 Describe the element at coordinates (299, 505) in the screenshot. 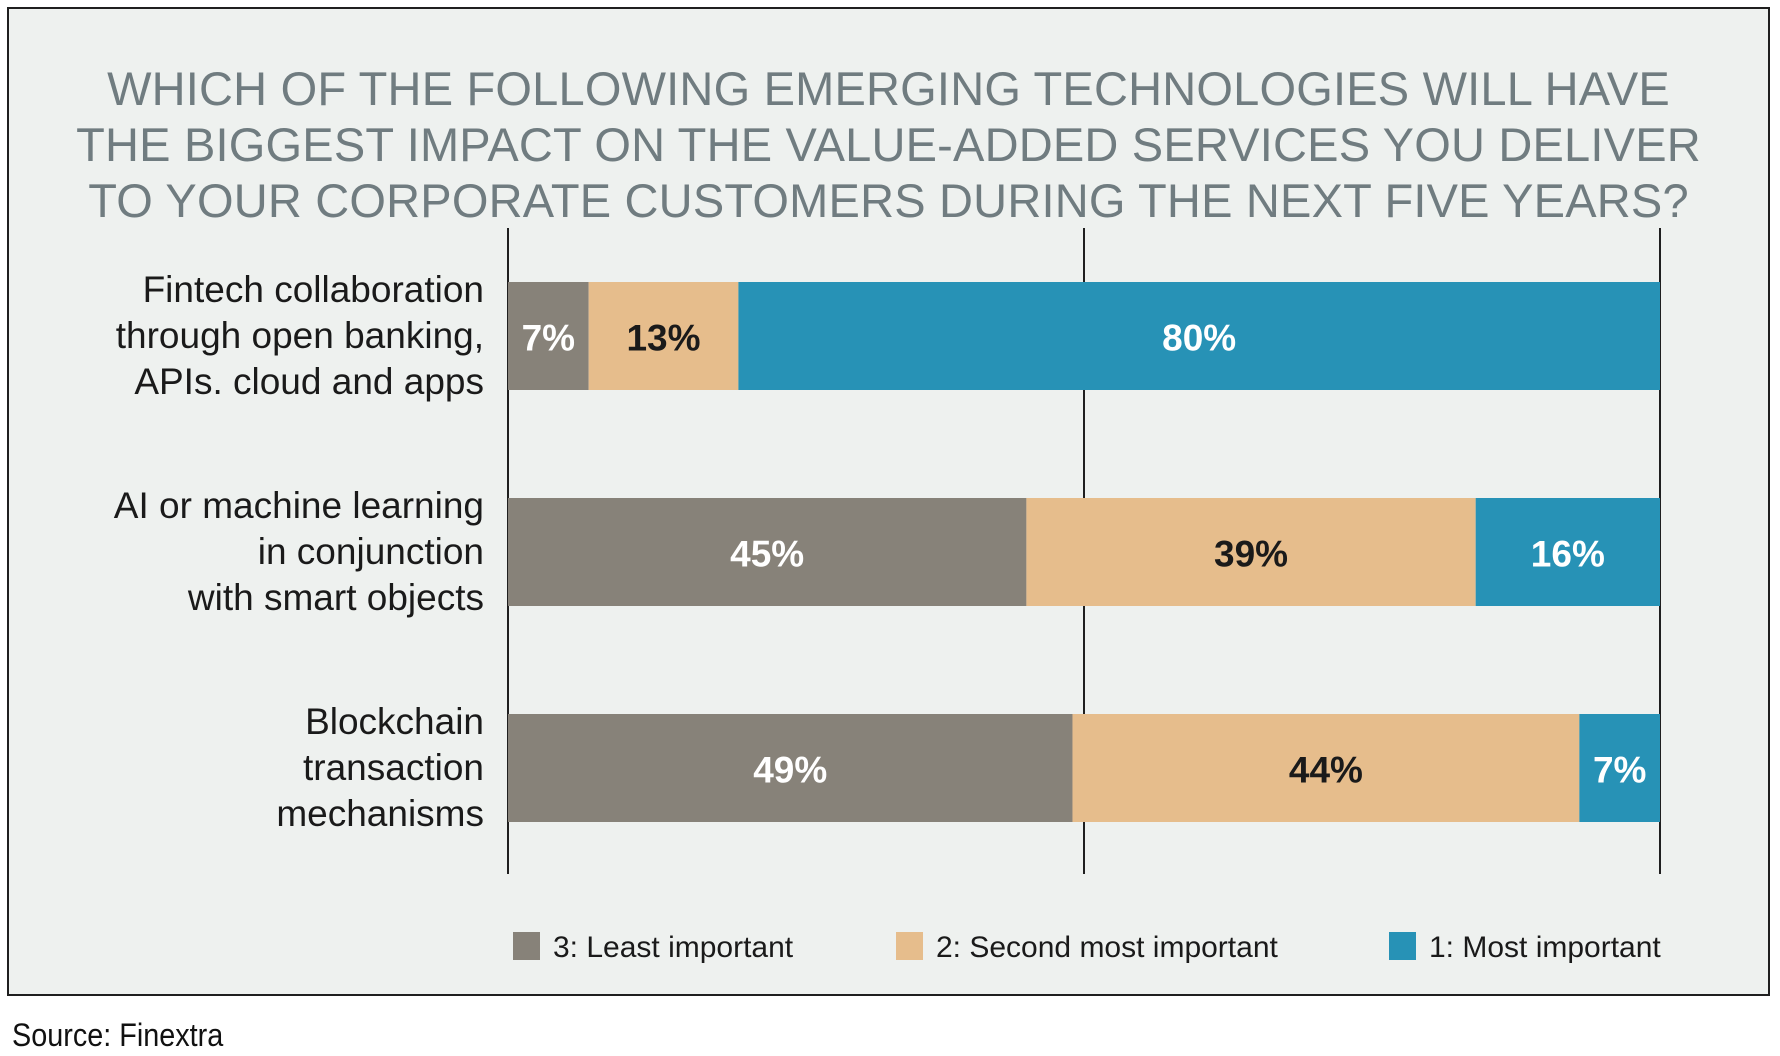

I see `category-label: AI or machine learning` at that location.